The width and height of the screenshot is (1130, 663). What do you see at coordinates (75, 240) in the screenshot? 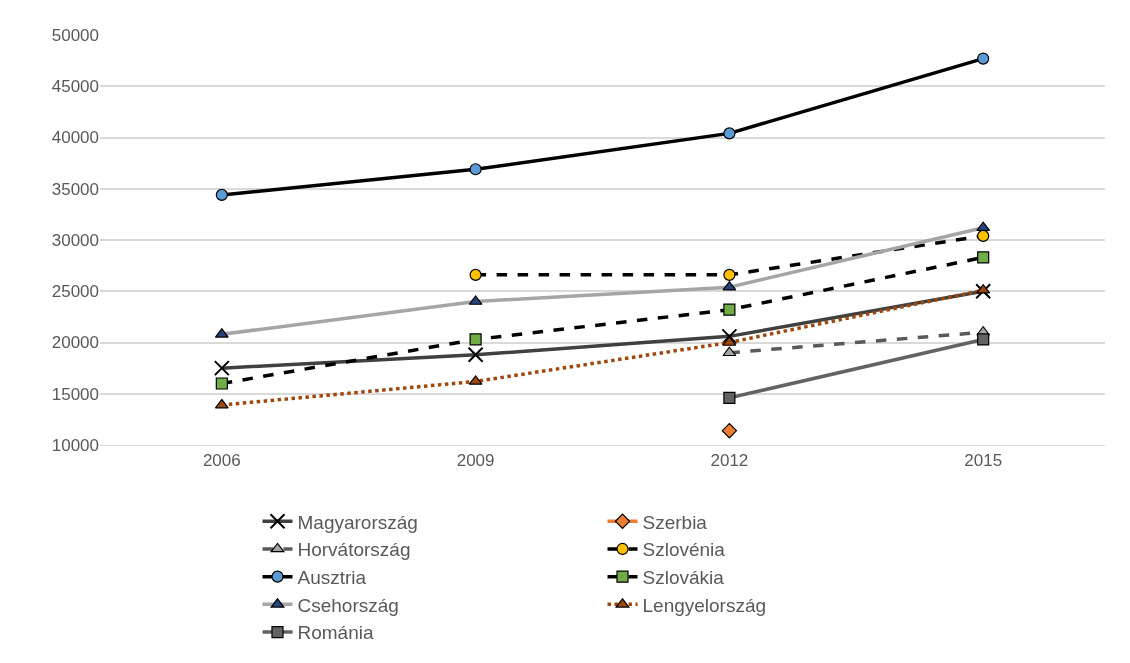
I see `y-tick-label: 30000` at bounding box center [75, 240].